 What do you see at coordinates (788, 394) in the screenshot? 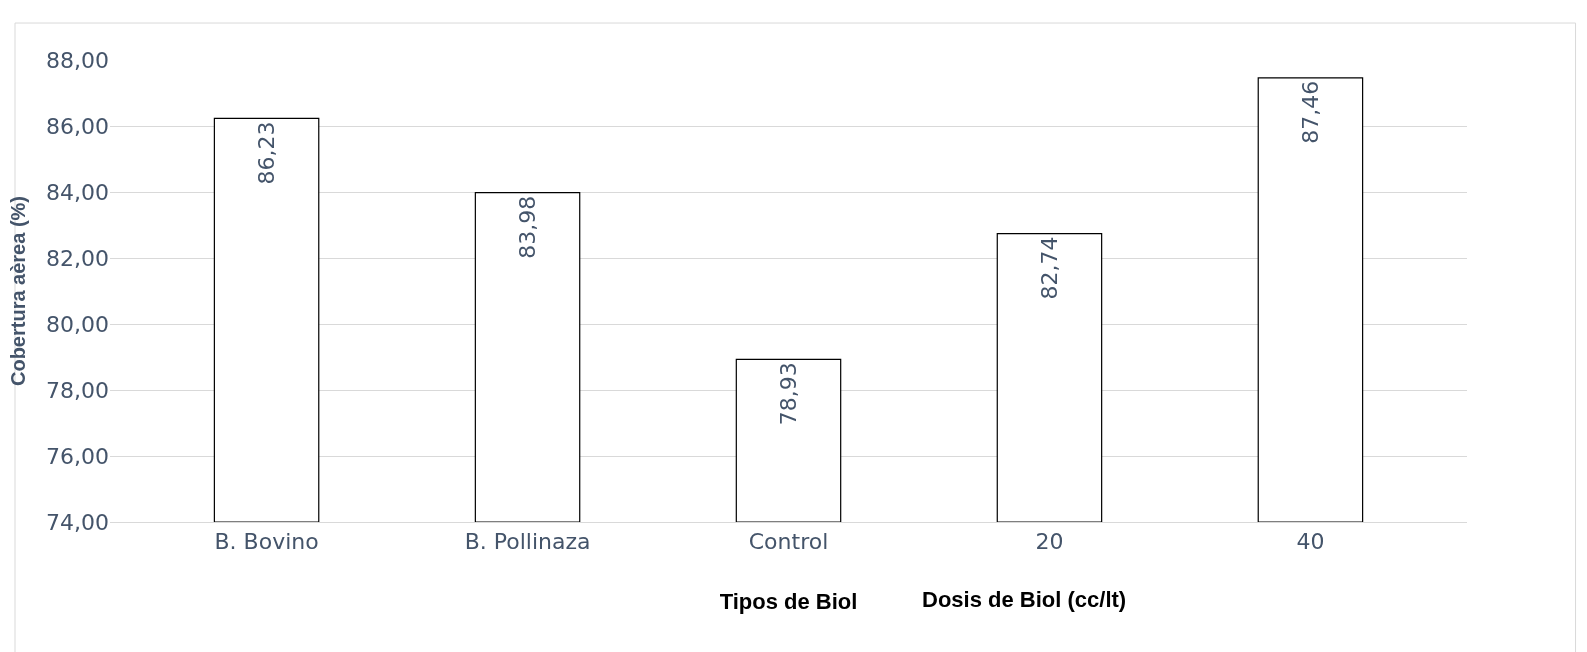
I see `data-label: 78,93` at bounding box center [788, 394].